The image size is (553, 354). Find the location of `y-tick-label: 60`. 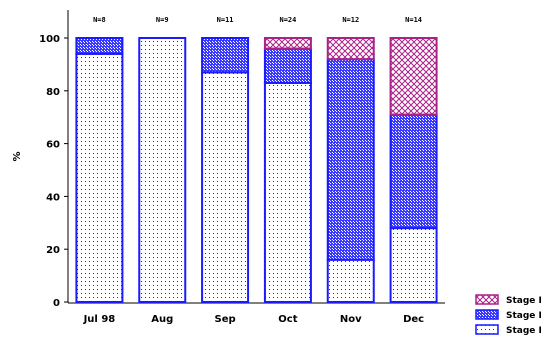

y-tick-label: 60 is located at coordinates (53, 145).